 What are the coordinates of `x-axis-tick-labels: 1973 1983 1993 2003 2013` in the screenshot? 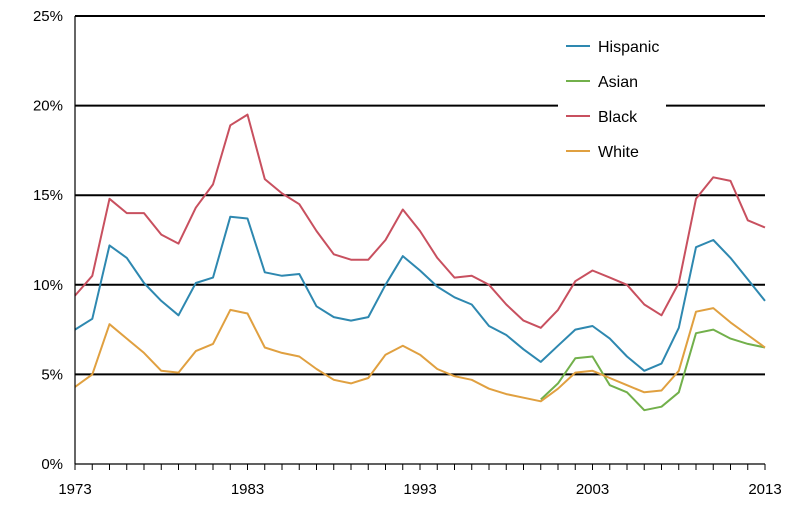 It's located at (419, 489).